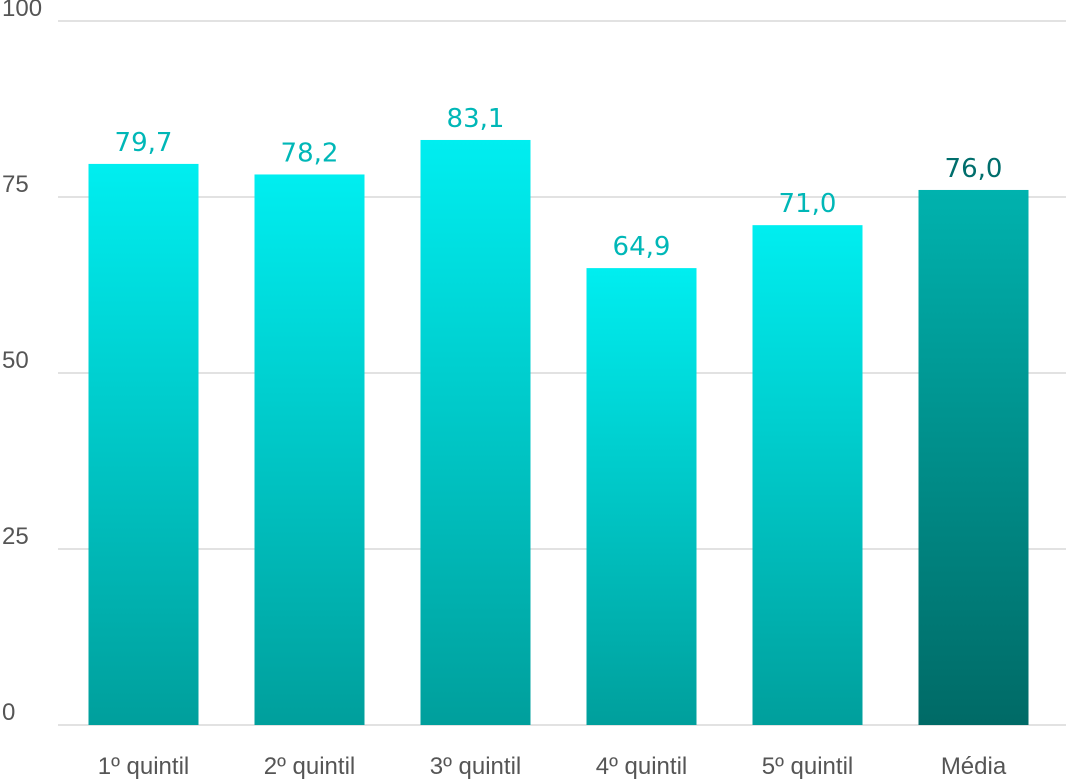 The height and width of the screenshot is (781, 1066). Describe the element at coordinates (808, 204) in the screenshot. I see `bar-value-label: 71,0` at that location.